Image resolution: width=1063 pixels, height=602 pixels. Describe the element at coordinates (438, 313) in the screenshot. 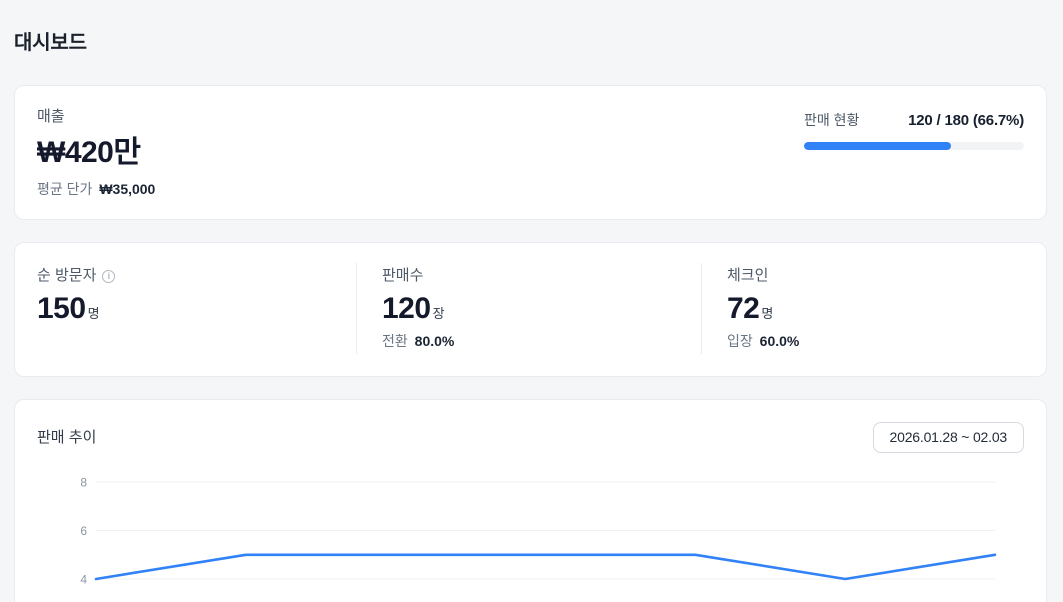

I see `sales-count-unit: 장` at that location.